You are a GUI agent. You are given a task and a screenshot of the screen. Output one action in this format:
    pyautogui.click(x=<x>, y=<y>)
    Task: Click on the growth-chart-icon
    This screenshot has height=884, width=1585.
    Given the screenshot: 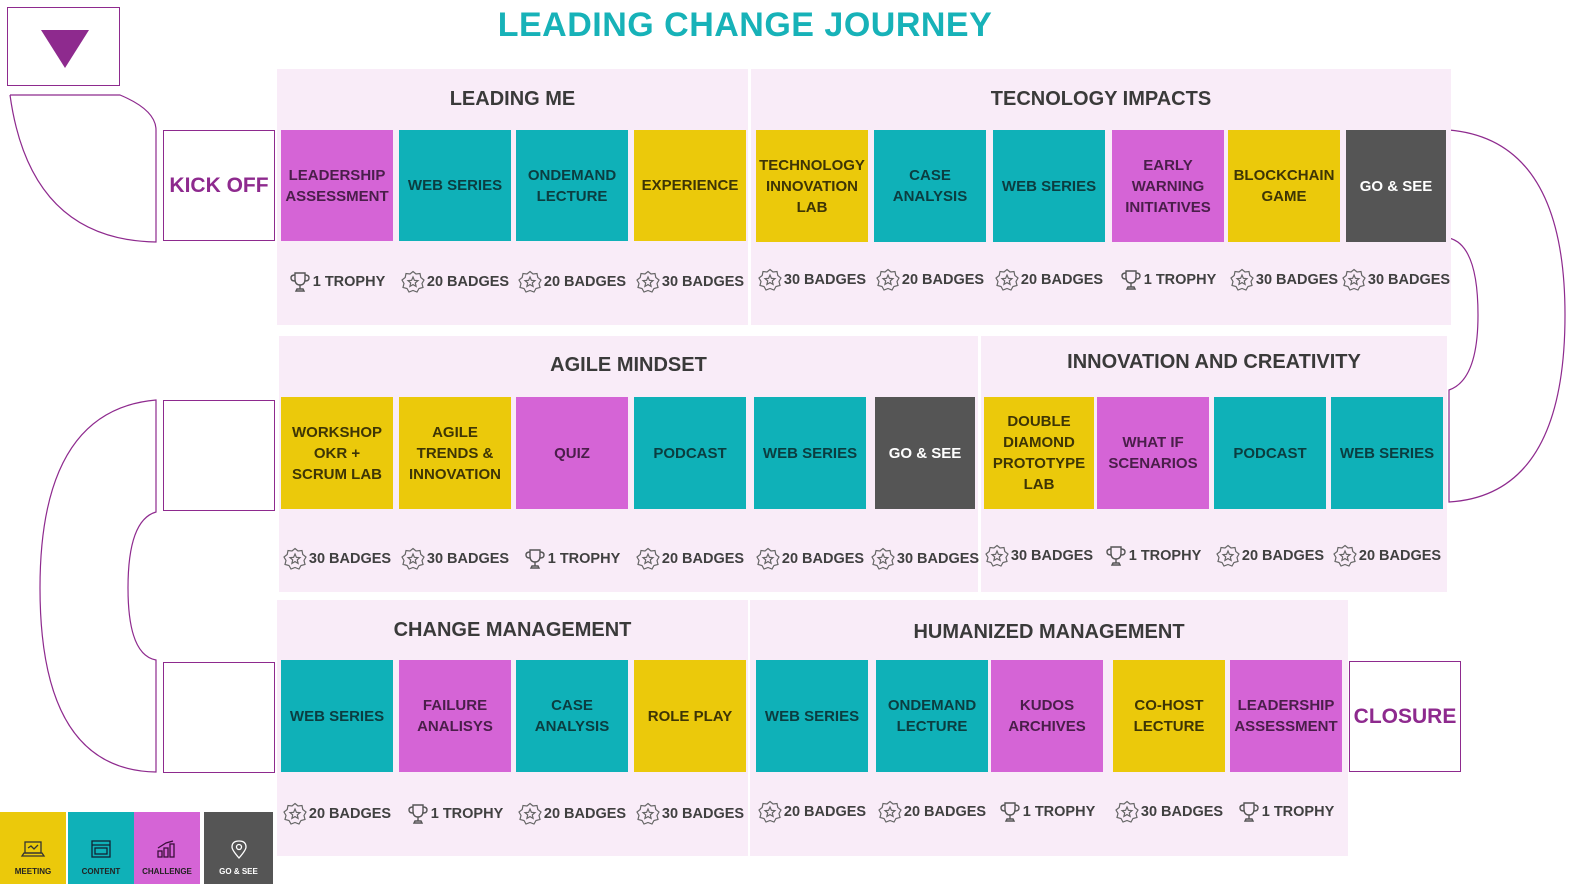 What is the action you would take?
    pyautogui.click(x=166, y=849)
    